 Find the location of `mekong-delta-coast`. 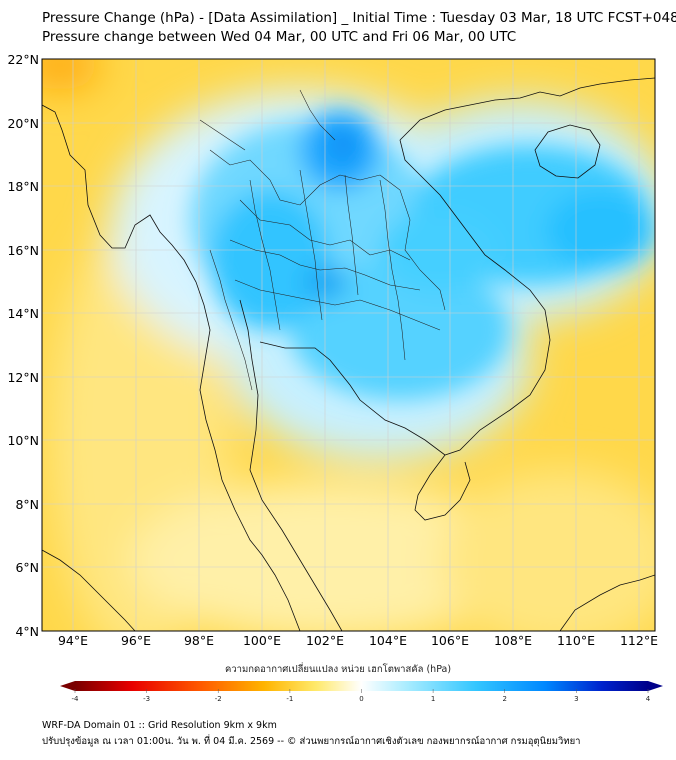

mekong-delta-coast is located at coordinates (442, 487).